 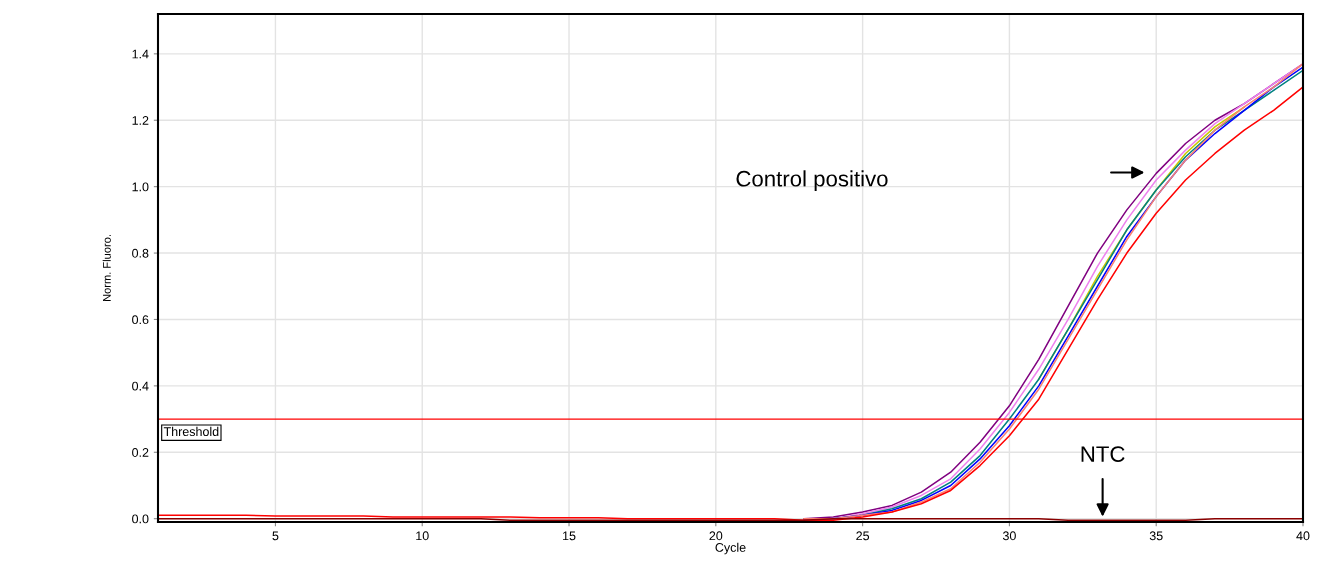 What do you see at coordinates (1009, 536) in the screenshot?
I see `x-tick-label: 30` at bounding box center [1009, 536].